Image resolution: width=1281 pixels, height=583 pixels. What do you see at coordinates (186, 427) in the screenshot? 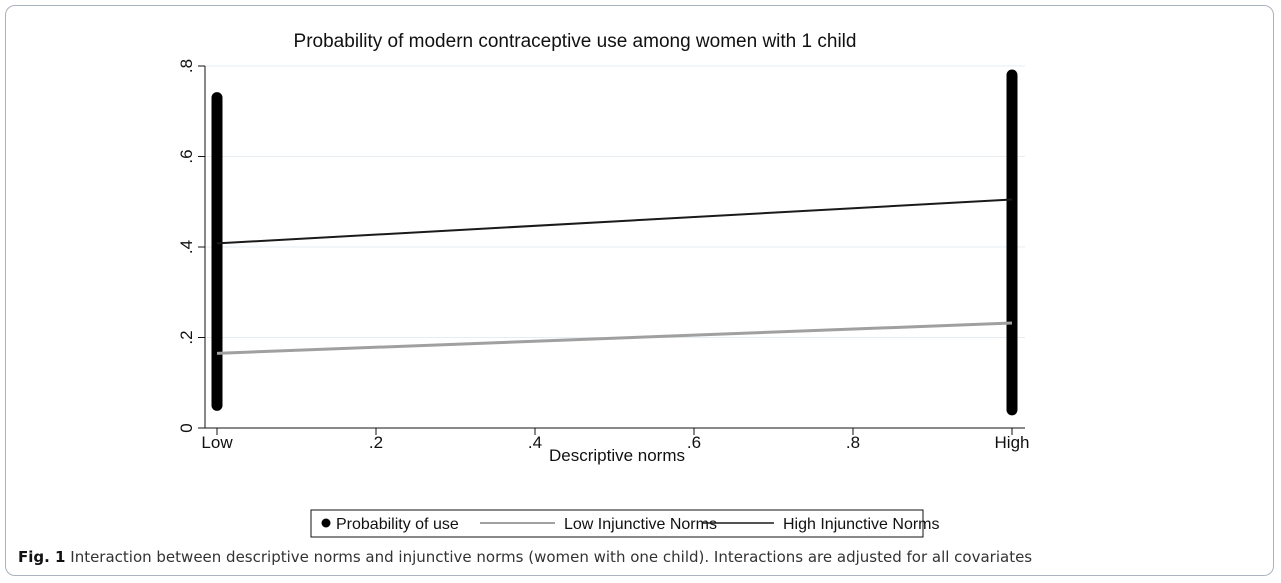
I see `y-tick-label: 0` at bounding box center [186, 427].